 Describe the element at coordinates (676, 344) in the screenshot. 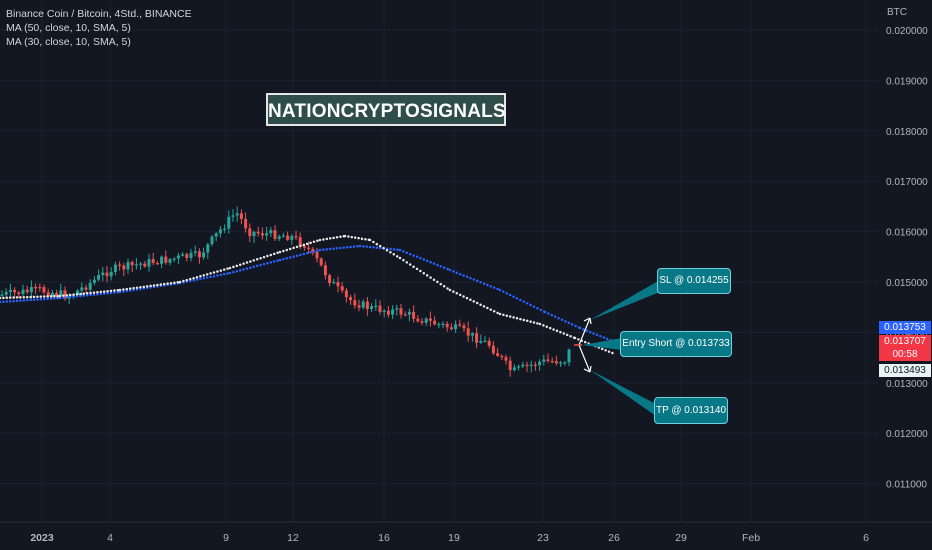

I see `entry-short-callout: Entry Short @ 0.013733` at that location.